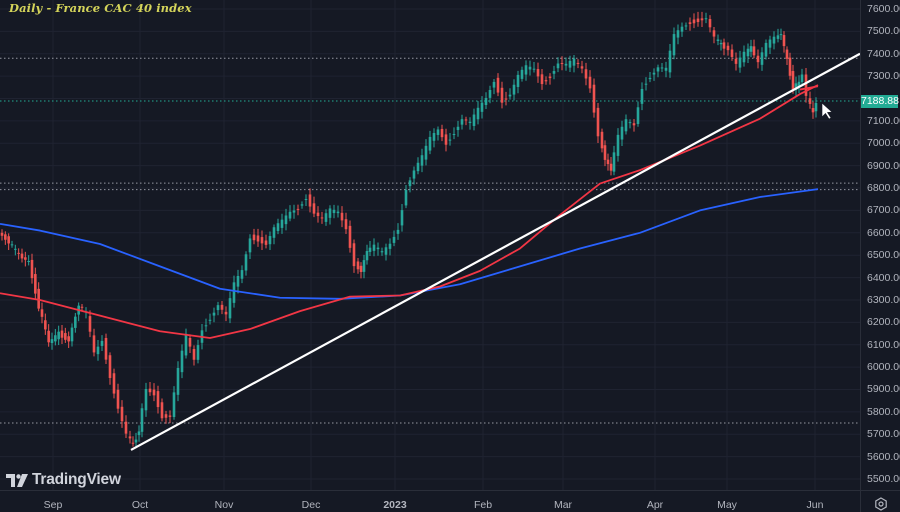  Describe the element at coordinates (563, 505) in the screenshot. I see `time-label: Mar` at that location.